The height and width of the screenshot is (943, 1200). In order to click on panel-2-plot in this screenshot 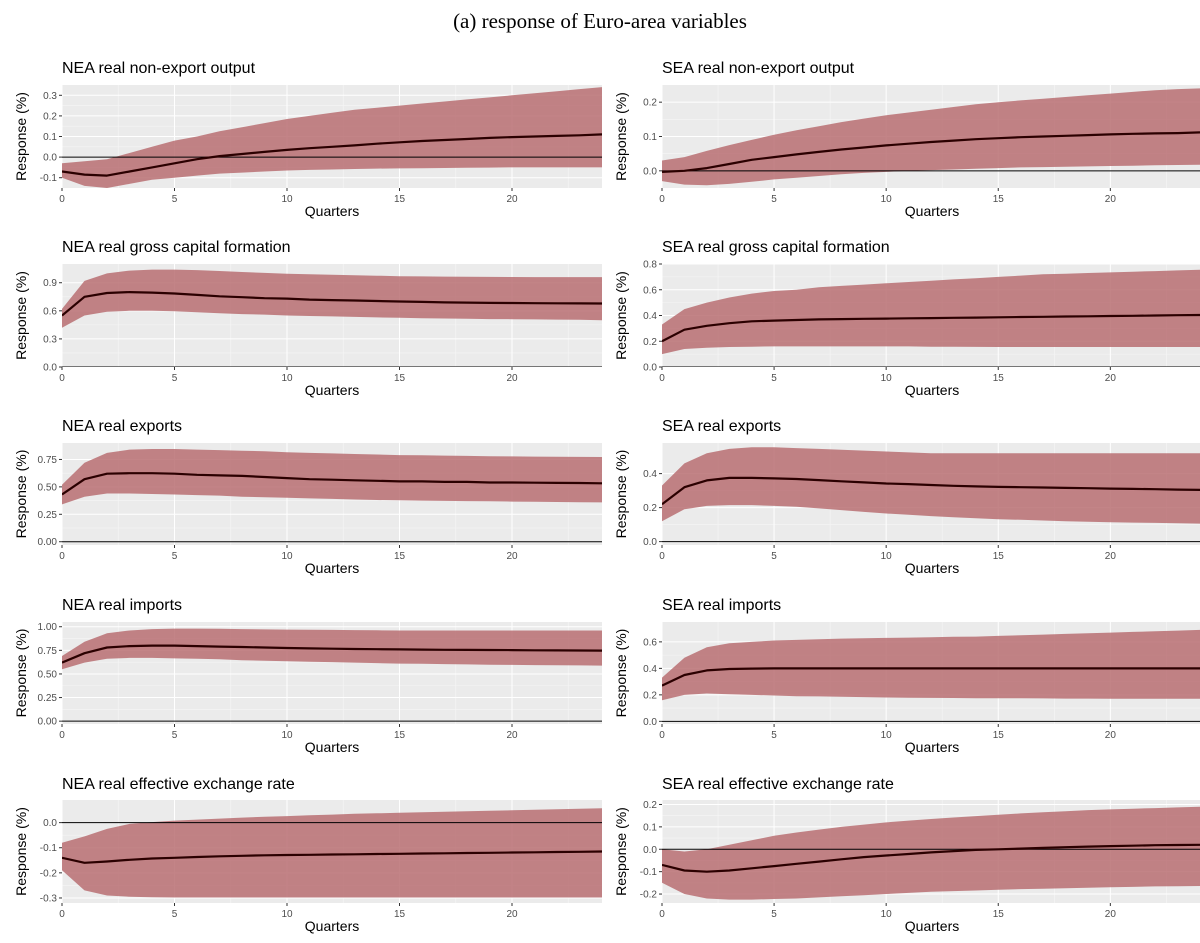, I will do `click(931, 137)`.